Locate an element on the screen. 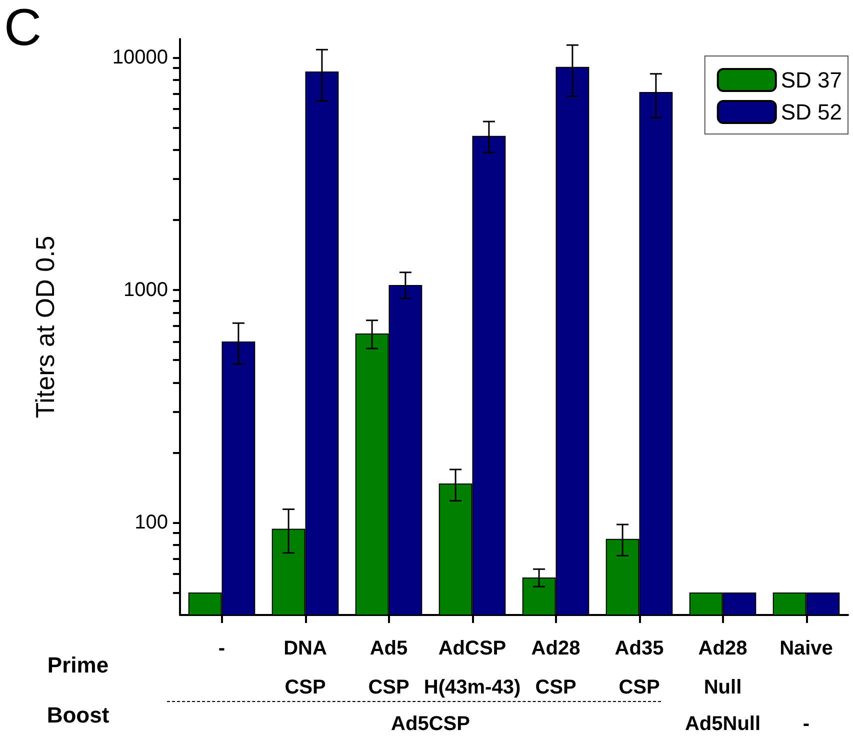  x-tick-label: Ad28 Null is located at coordinates (723, 668).